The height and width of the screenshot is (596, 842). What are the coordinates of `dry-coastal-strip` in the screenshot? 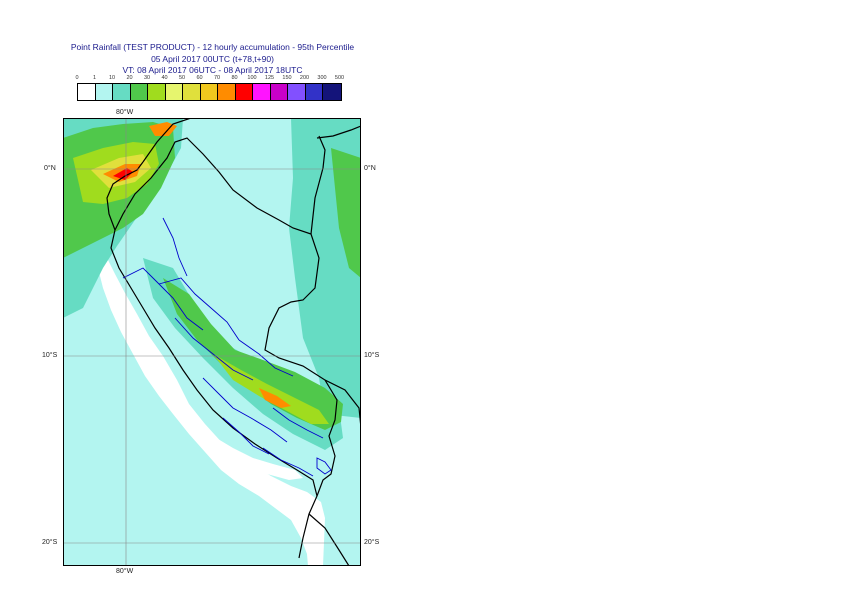 It's located at (211, 408).